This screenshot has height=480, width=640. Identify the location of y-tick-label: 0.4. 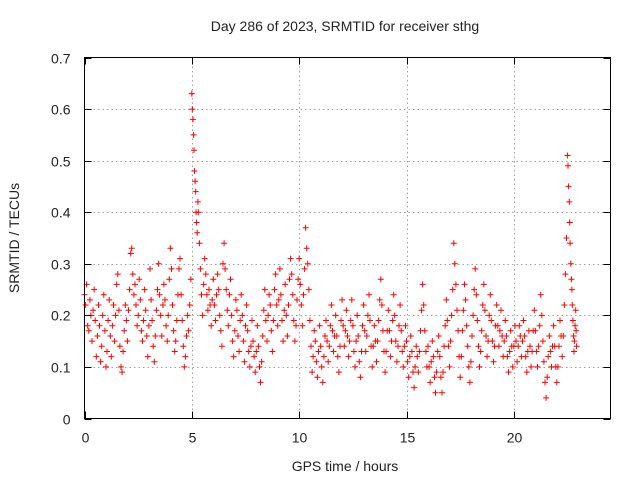
(61, 213).